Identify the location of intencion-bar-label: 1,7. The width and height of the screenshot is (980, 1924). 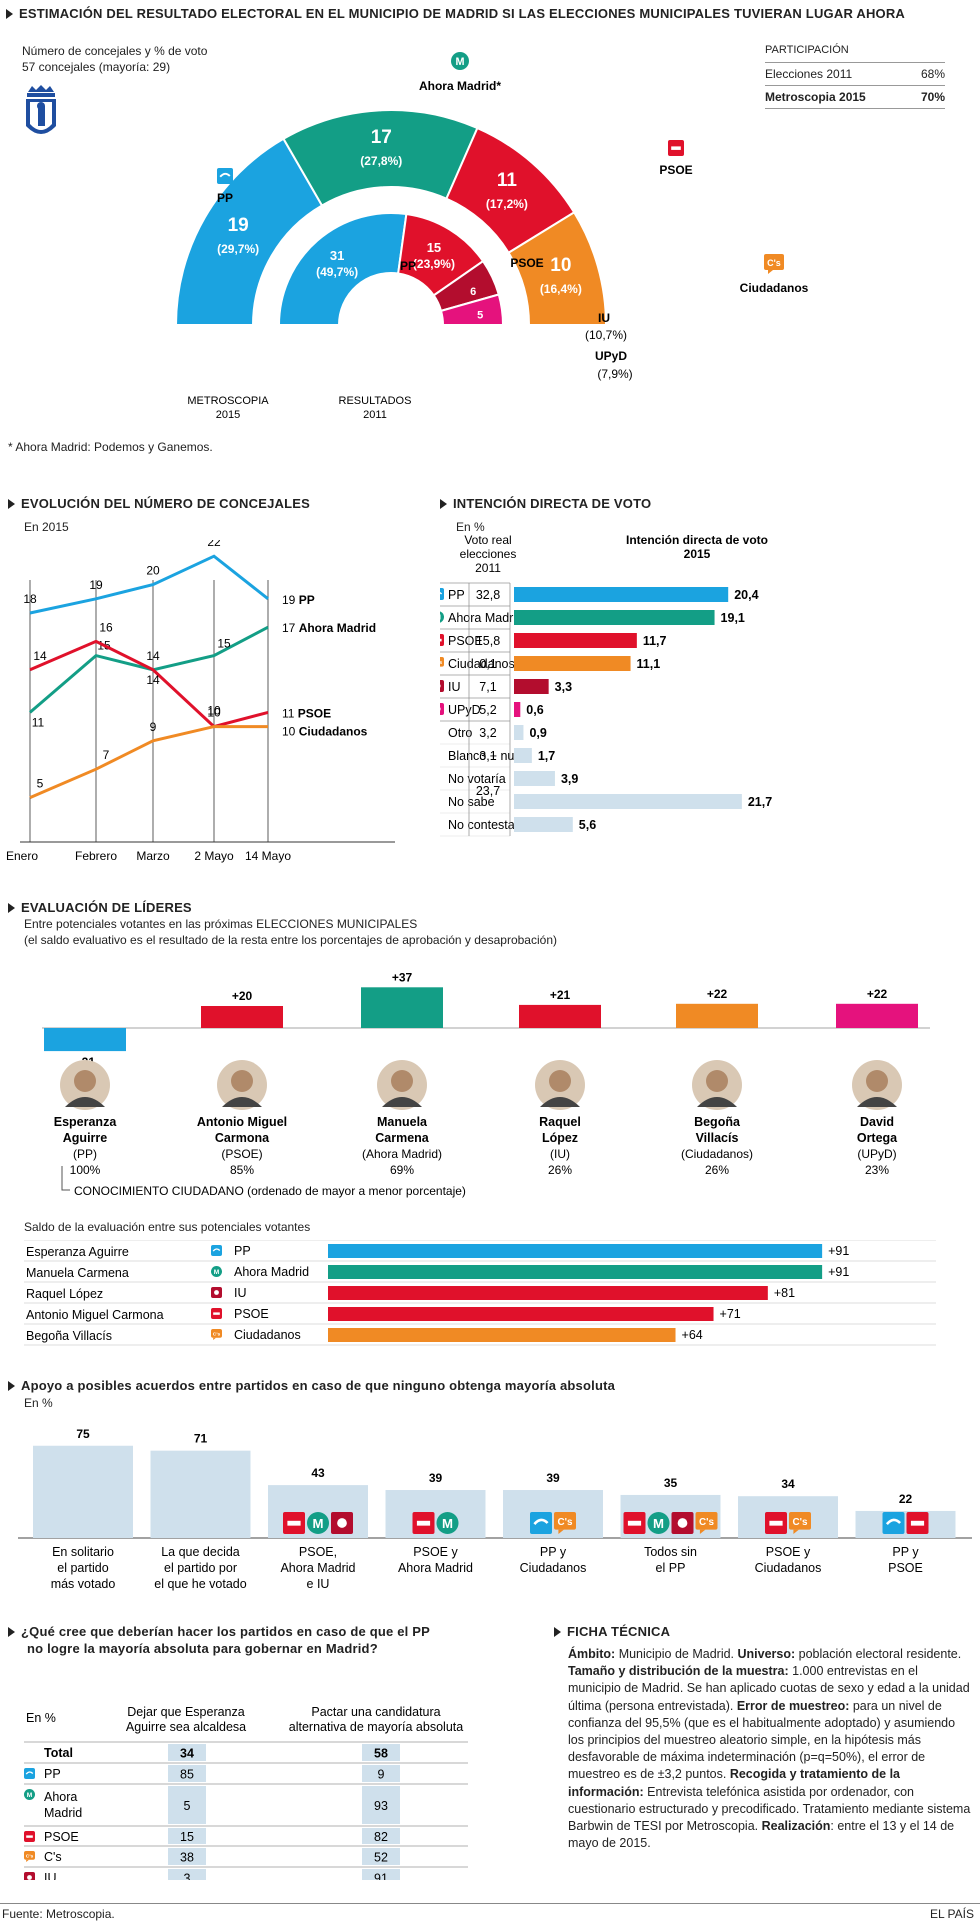
(546, 756).